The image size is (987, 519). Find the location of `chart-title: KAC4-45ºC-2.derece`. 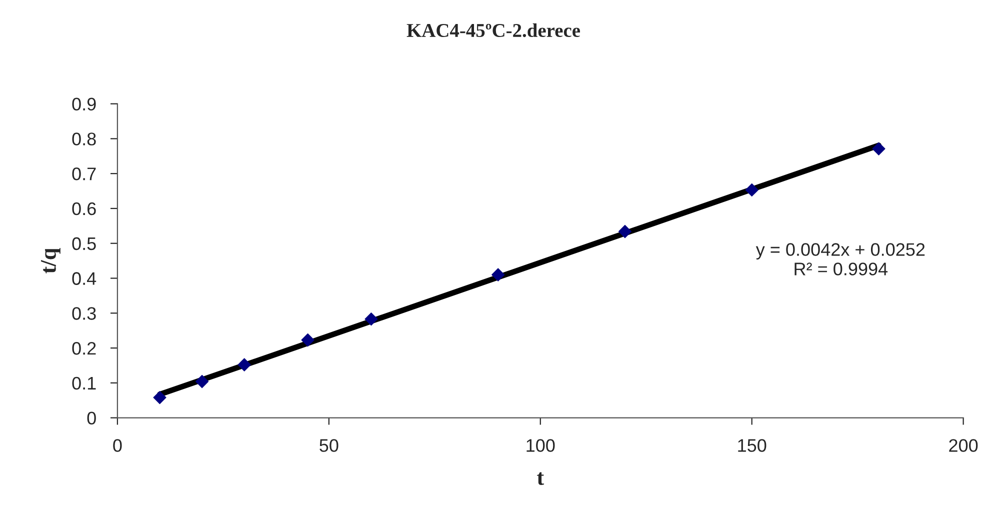

chart-title: KAC4-45ºC-2.derece is located at coordinates (493, 30).